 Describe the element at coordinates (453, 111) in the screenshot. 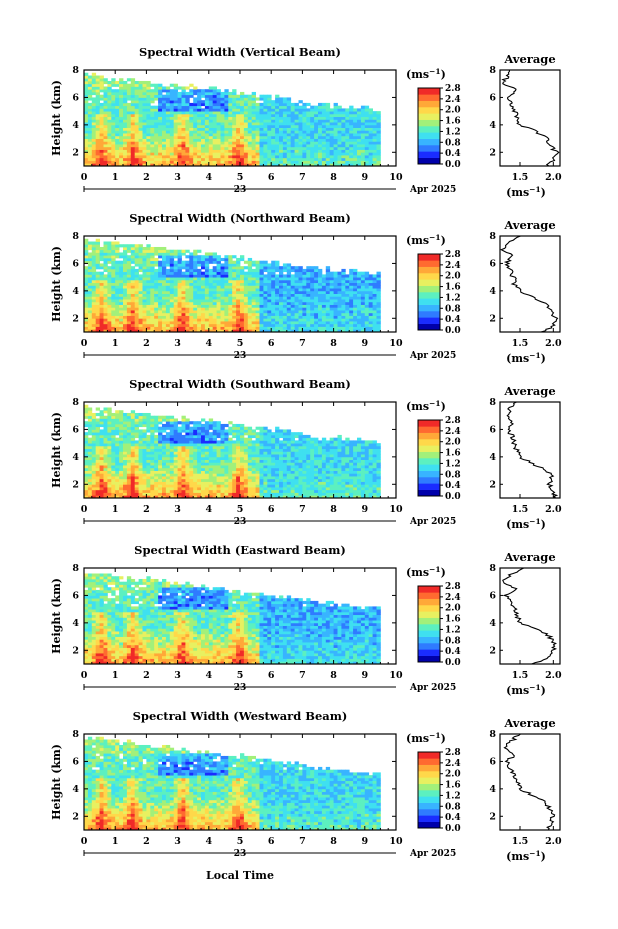

I see `colorbar-tick-label: 2.0` at that location.